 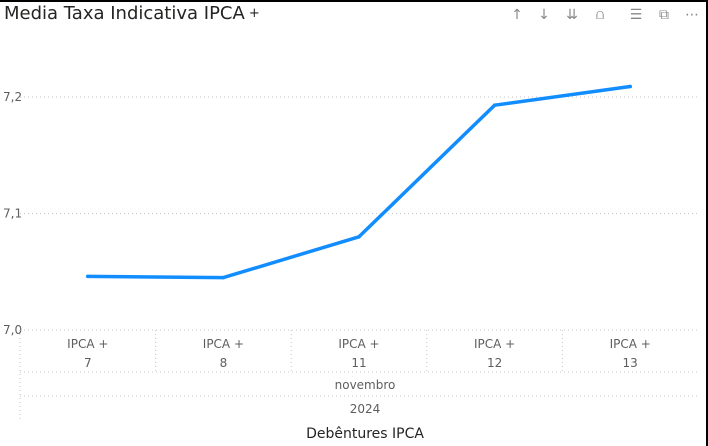 I want to click on x-category-label-line2: 12, so click(x=494, y=363).